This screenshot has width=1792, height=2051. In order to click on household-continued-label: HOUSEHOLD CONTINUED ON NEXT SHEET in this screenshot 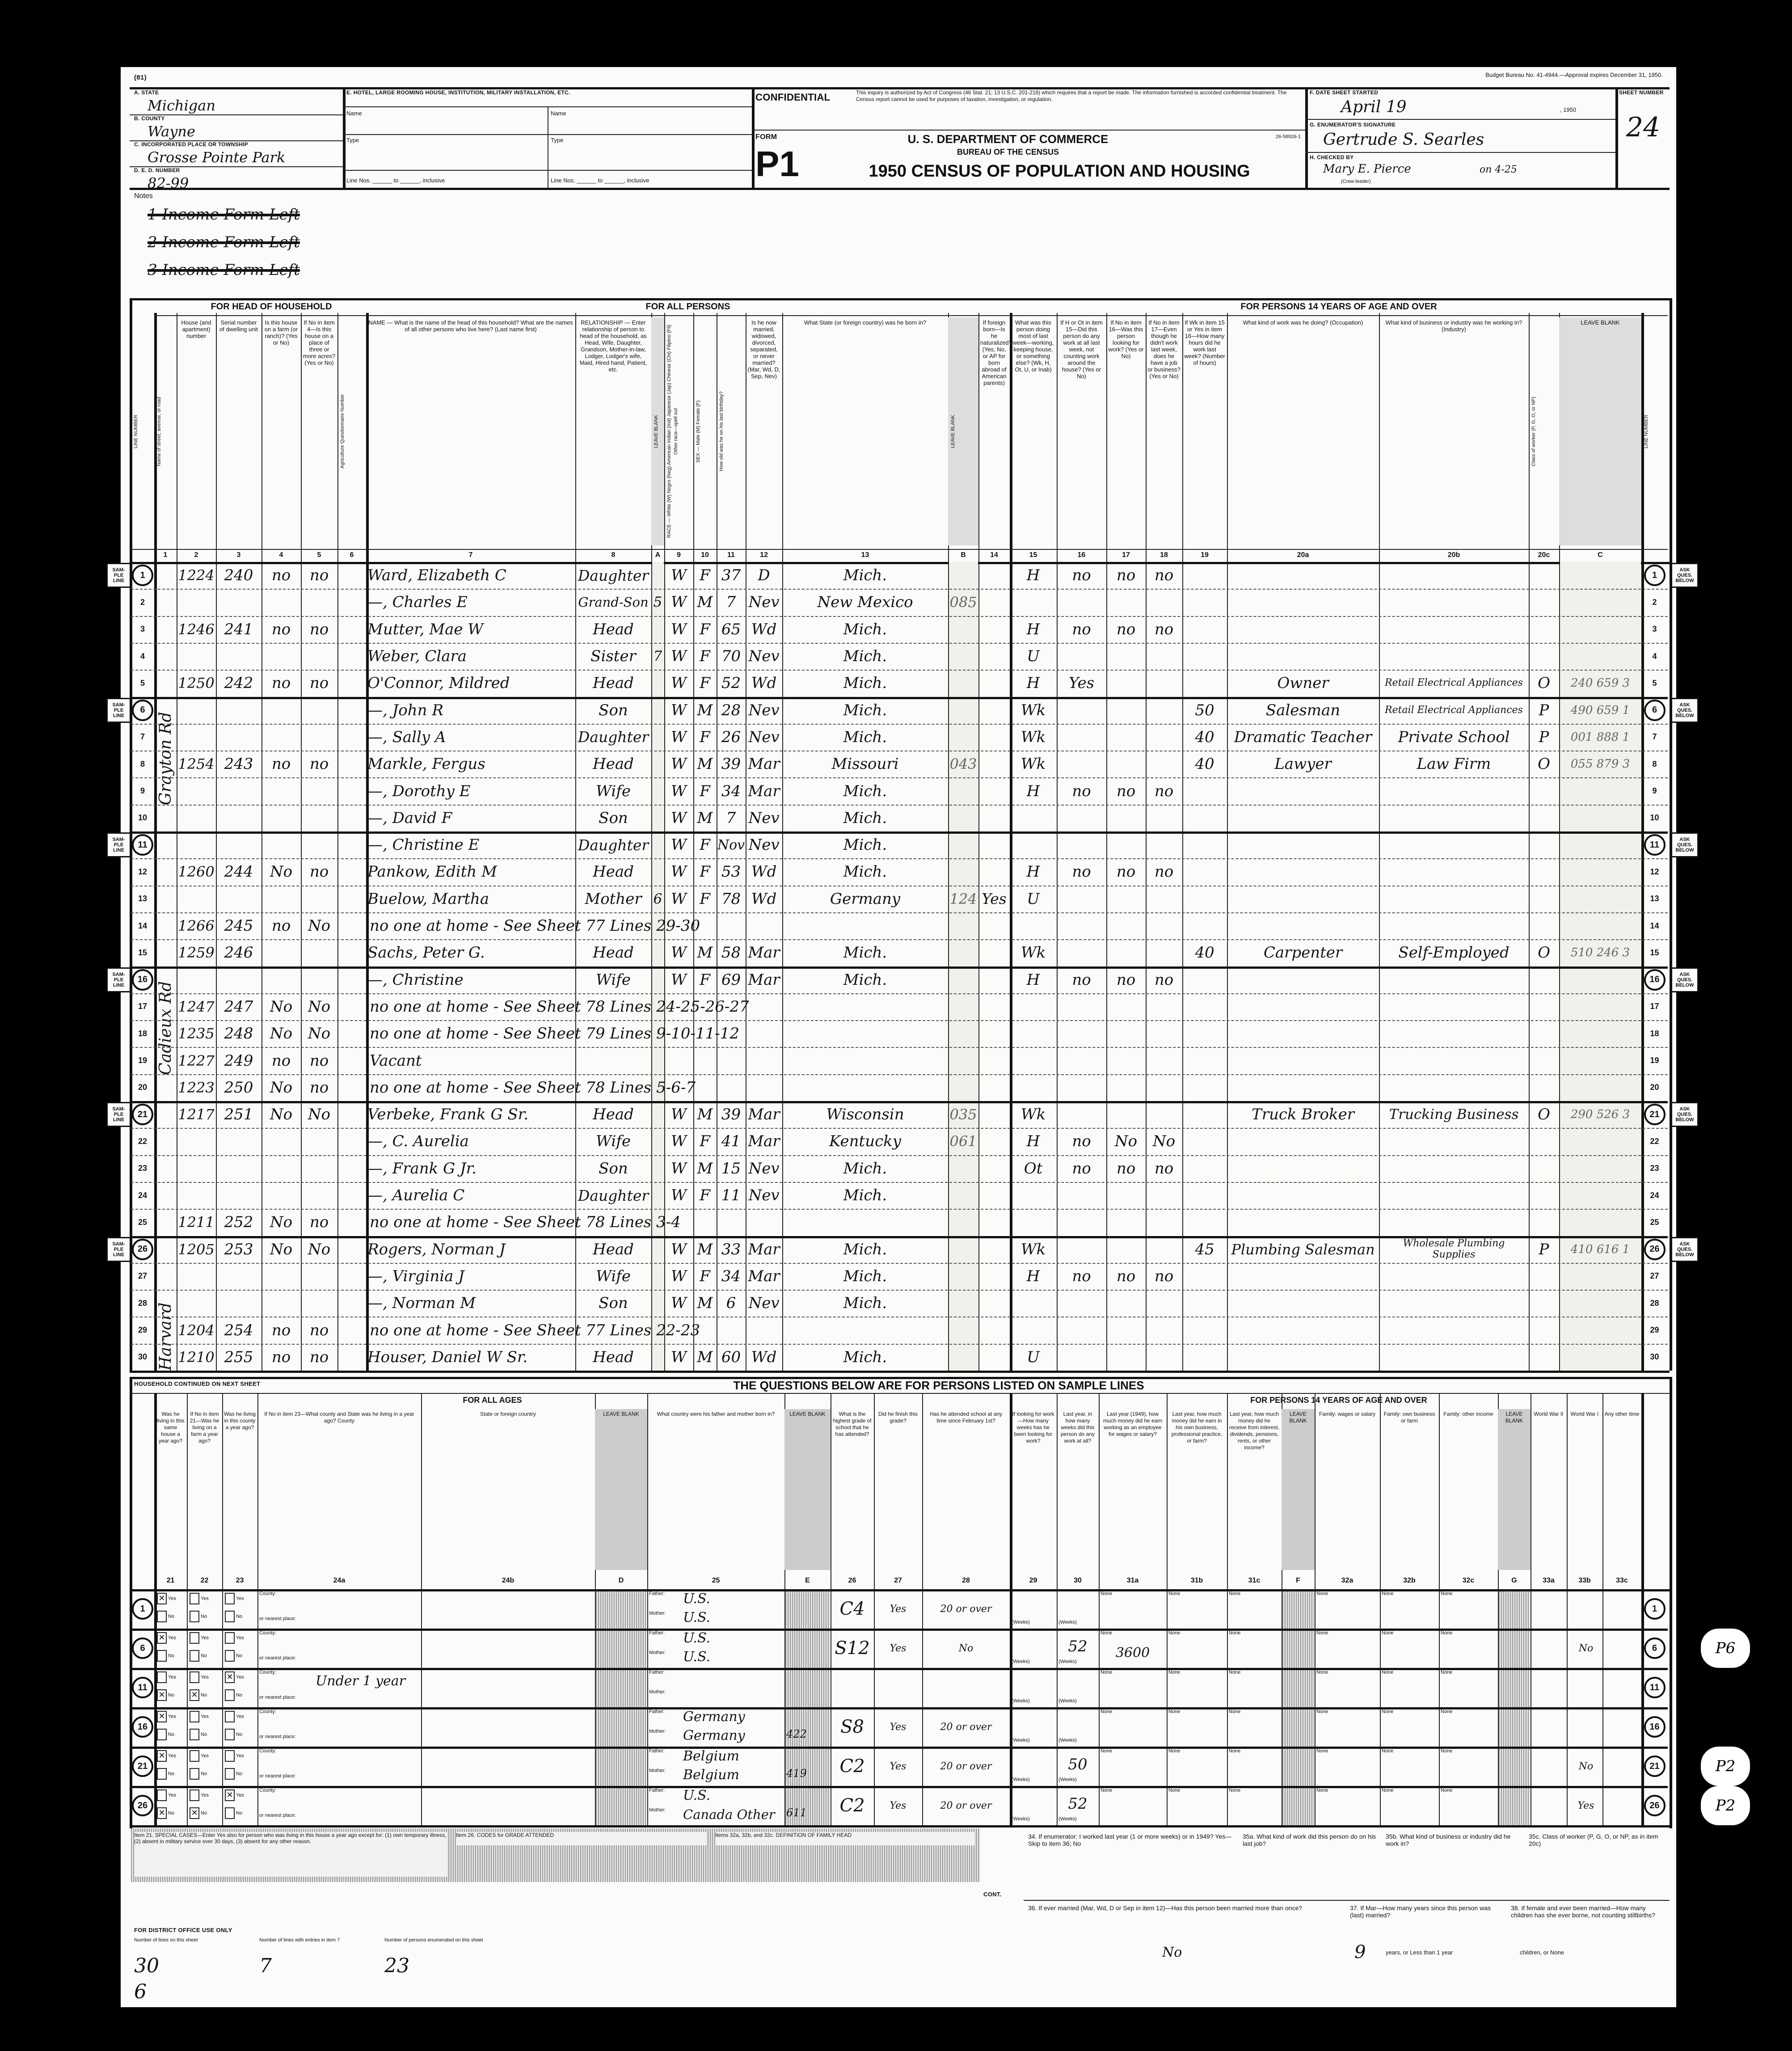, I will do `click(197, 1383)`.